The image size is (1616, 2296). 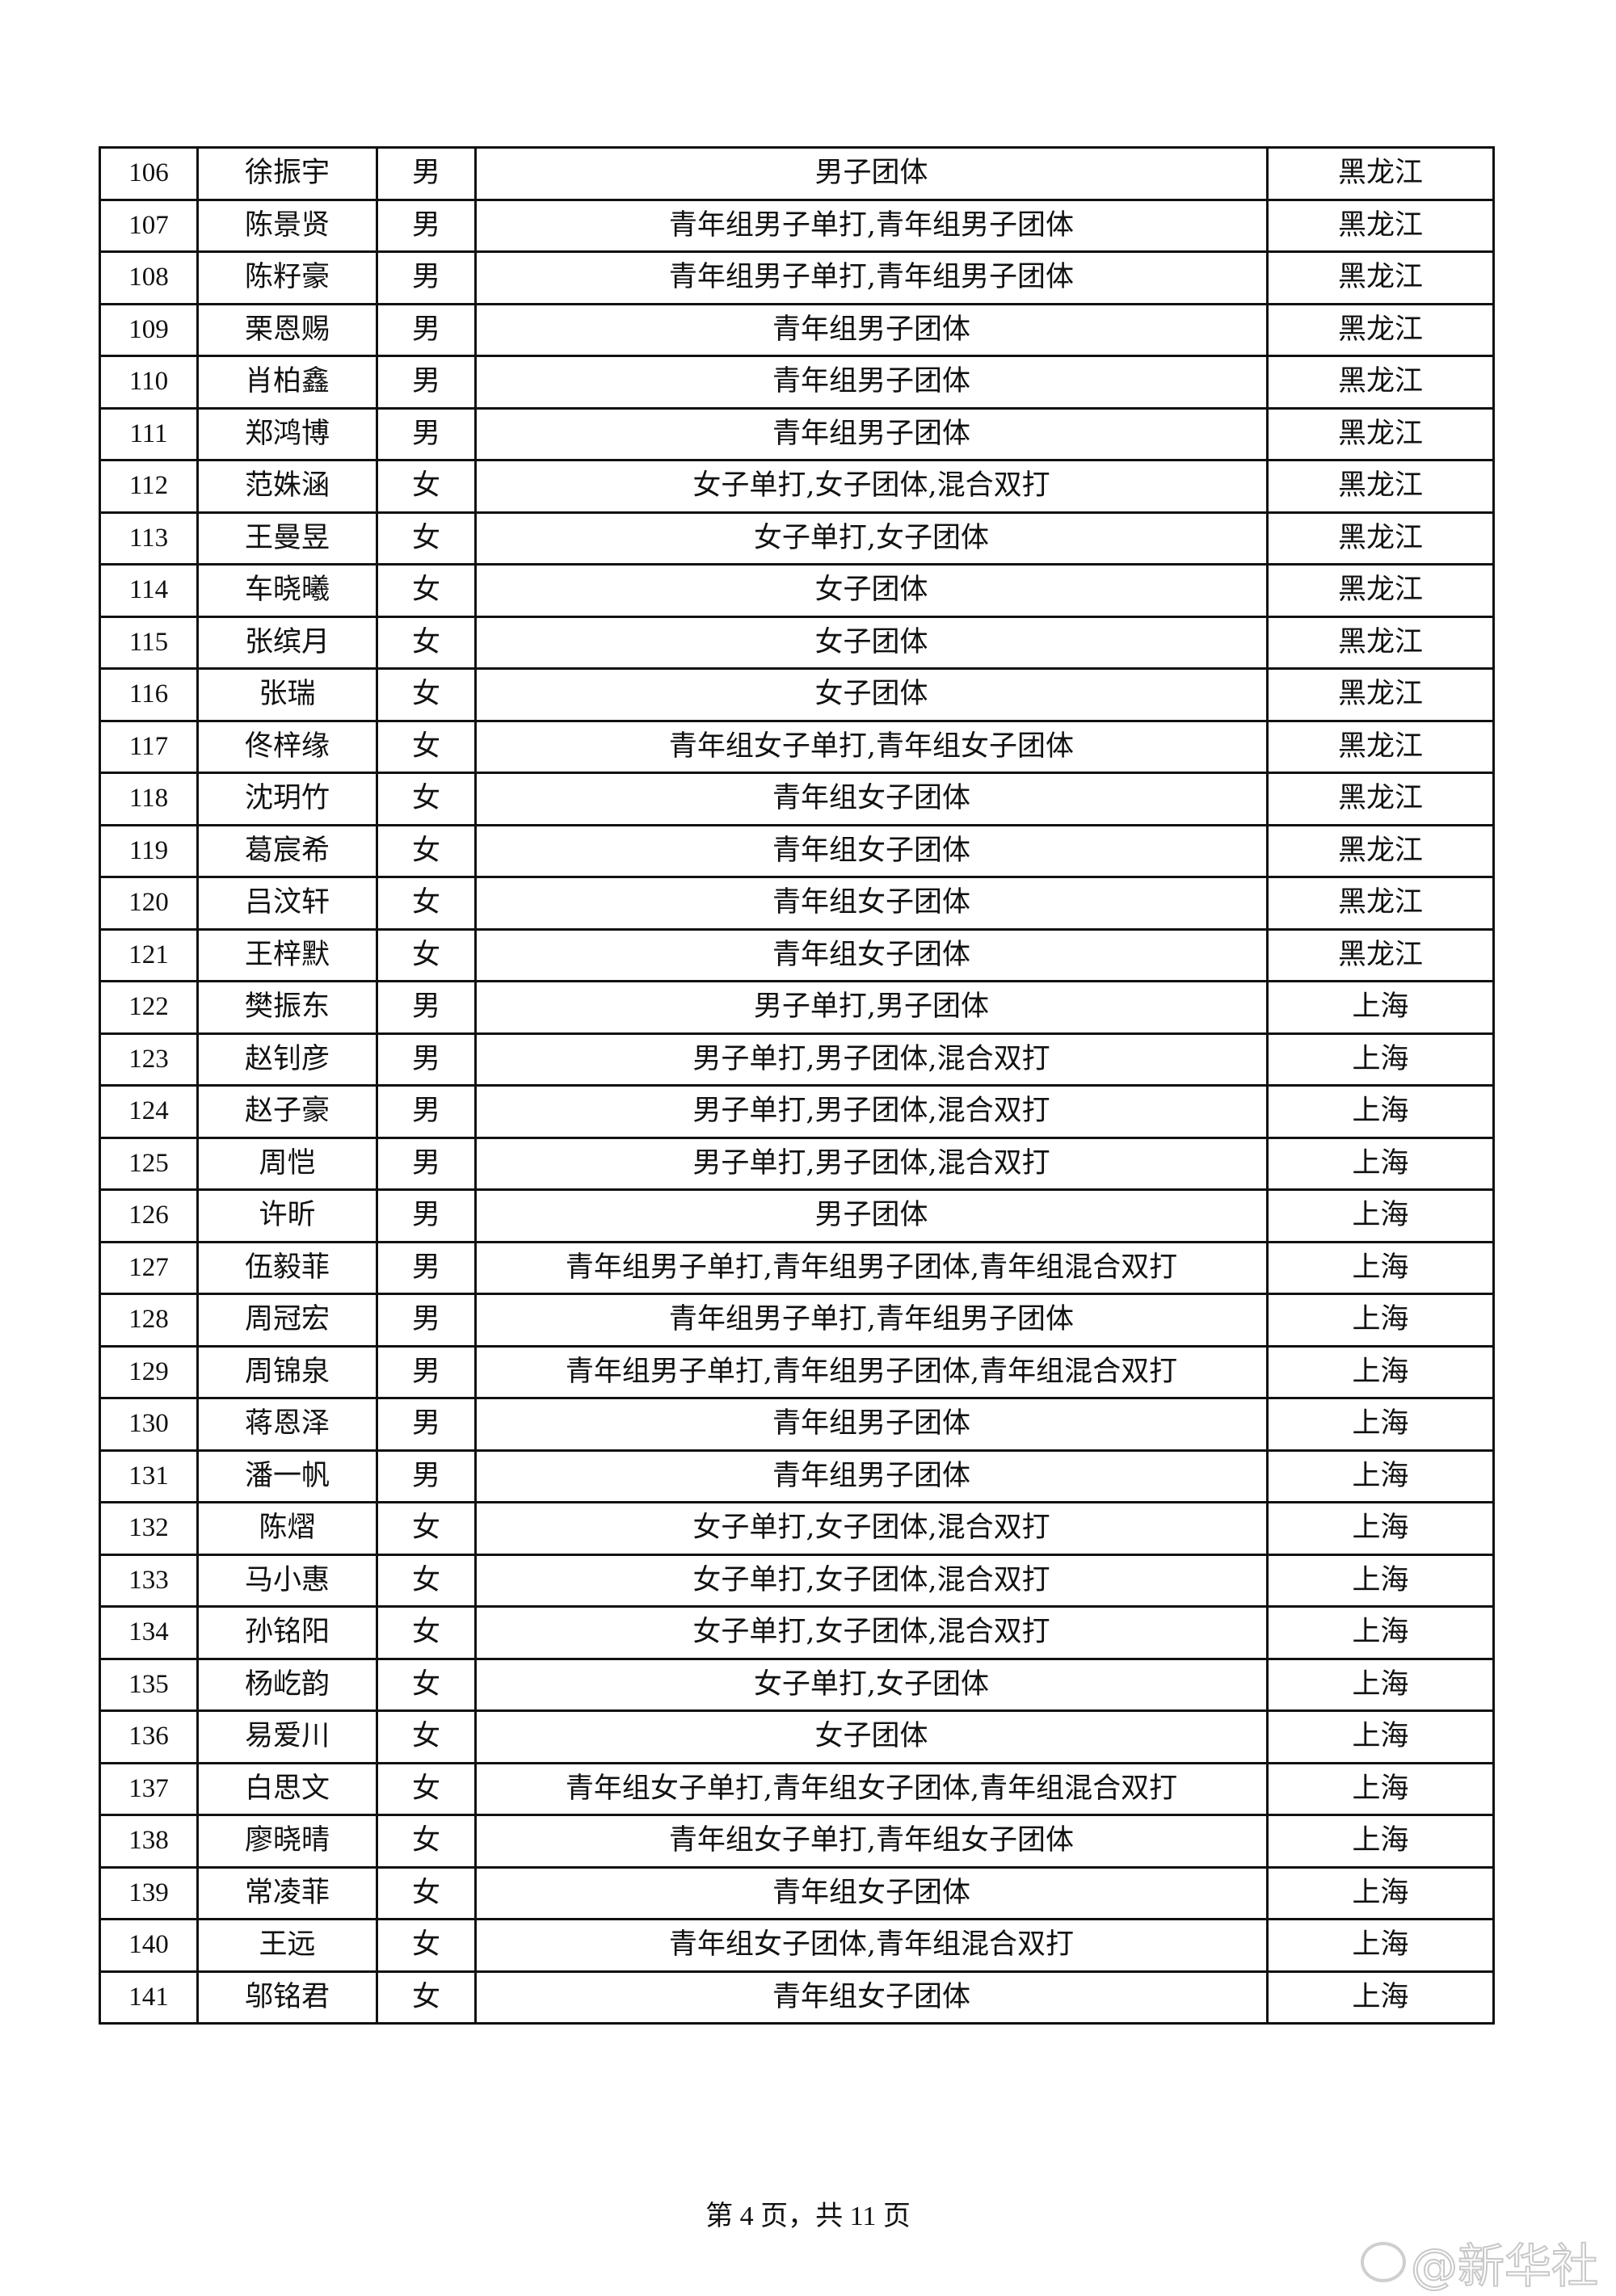 What do you see at coordinates (149, 225) in the screenshot?
I see `row-number: 107` at bounding box center [149, 225].